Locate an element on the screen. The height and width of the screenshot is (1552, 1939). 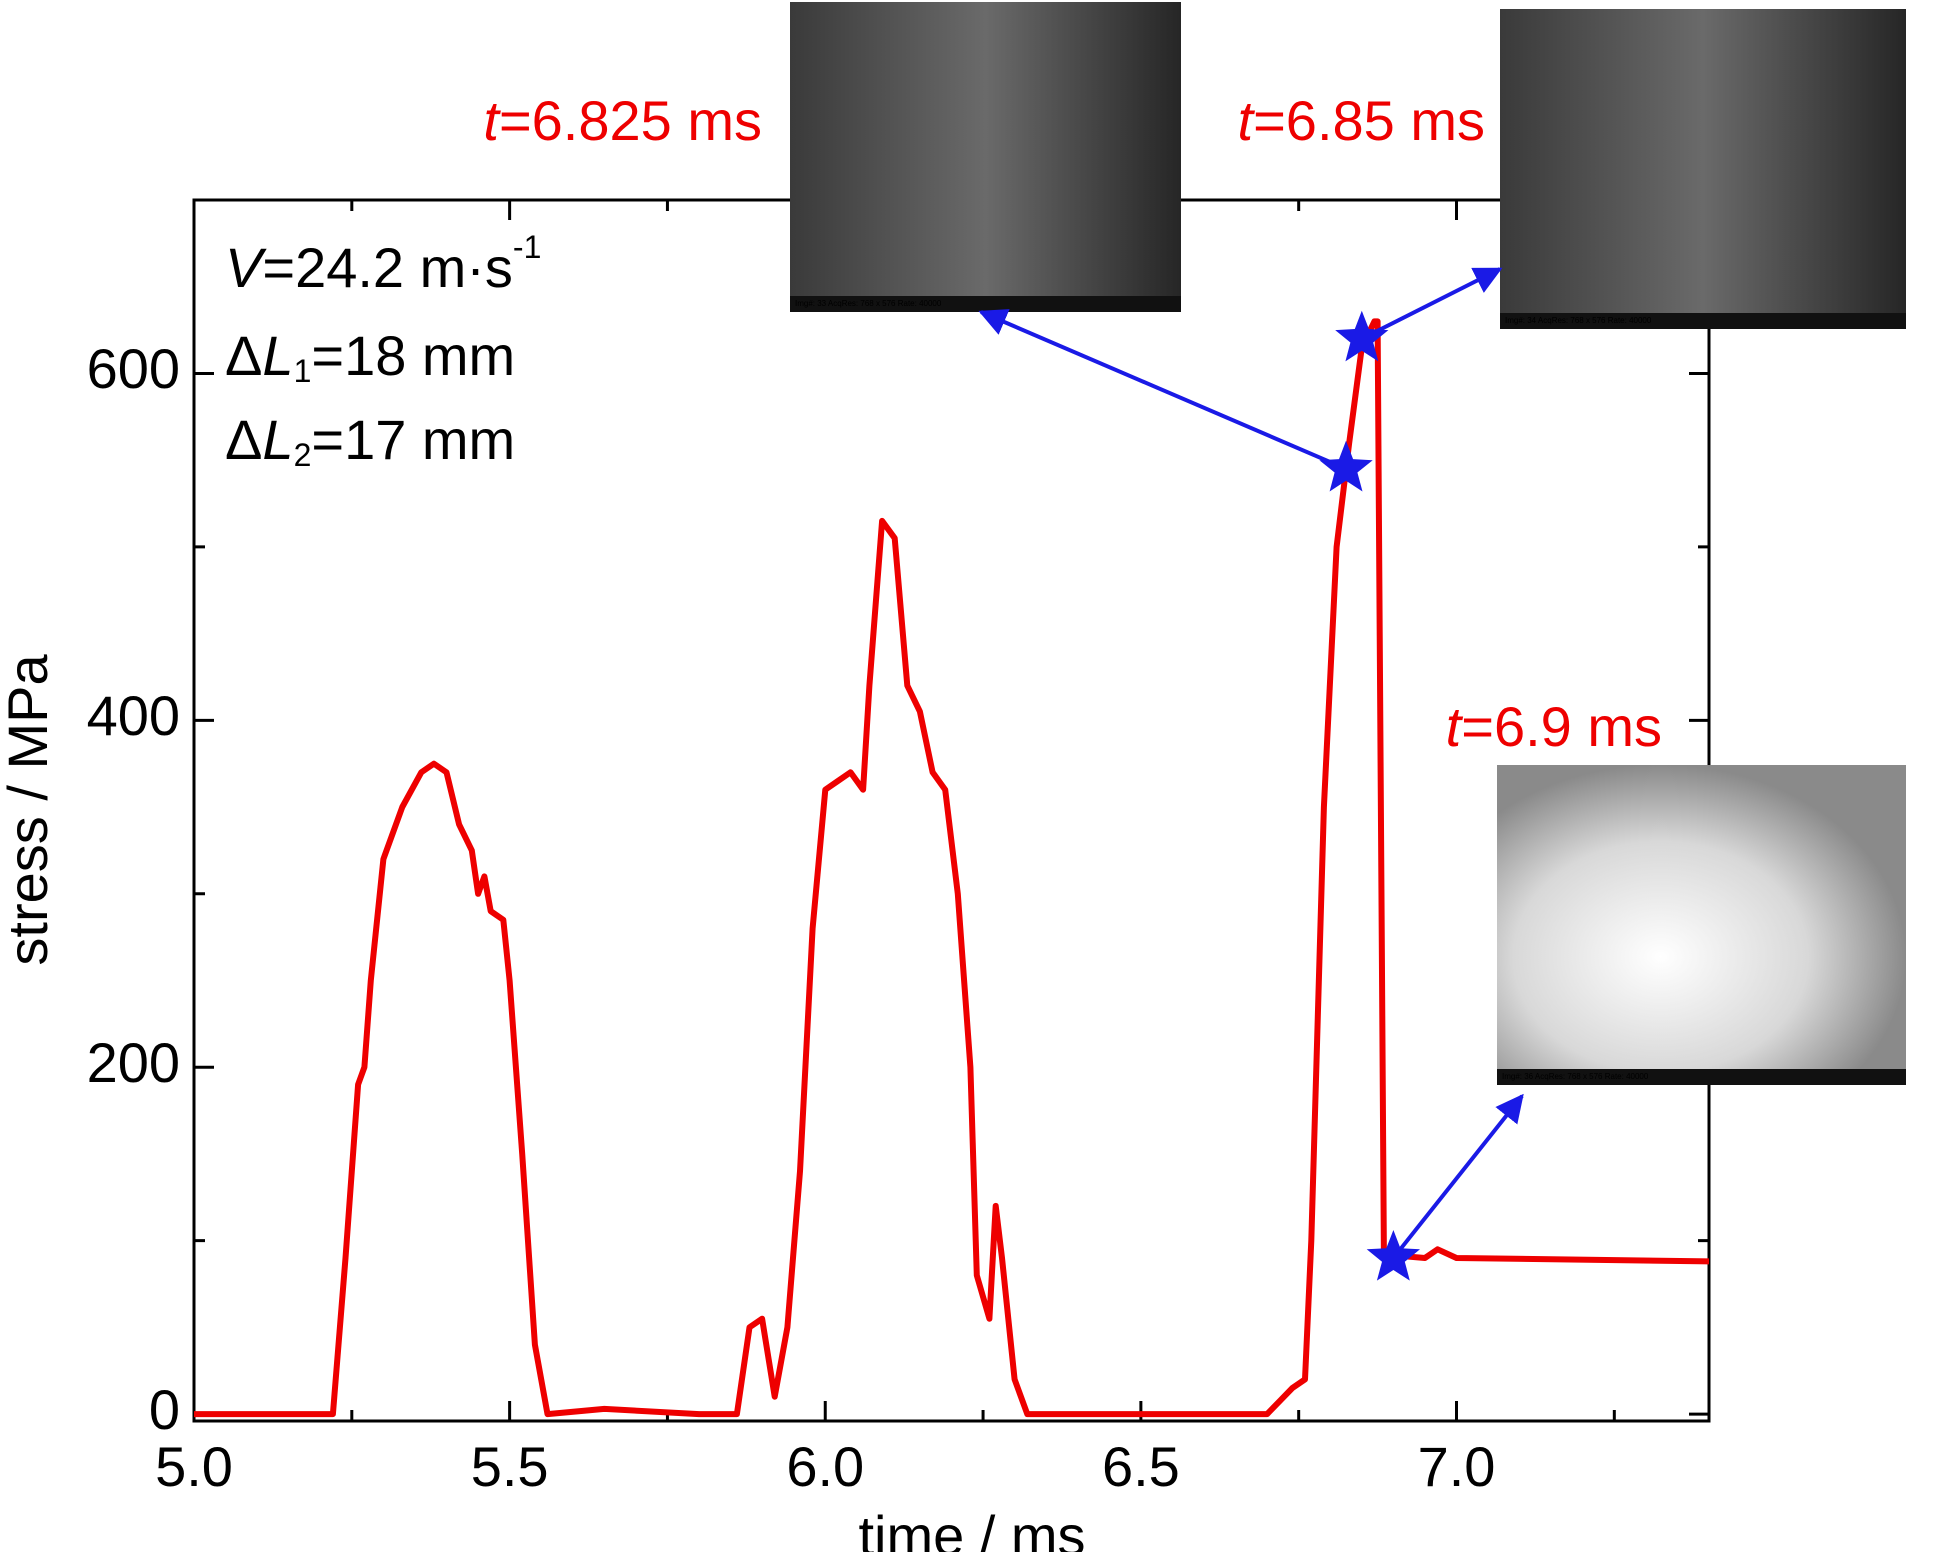
x-tick-label: 7.0 is located at coordinates (1457, 1466).